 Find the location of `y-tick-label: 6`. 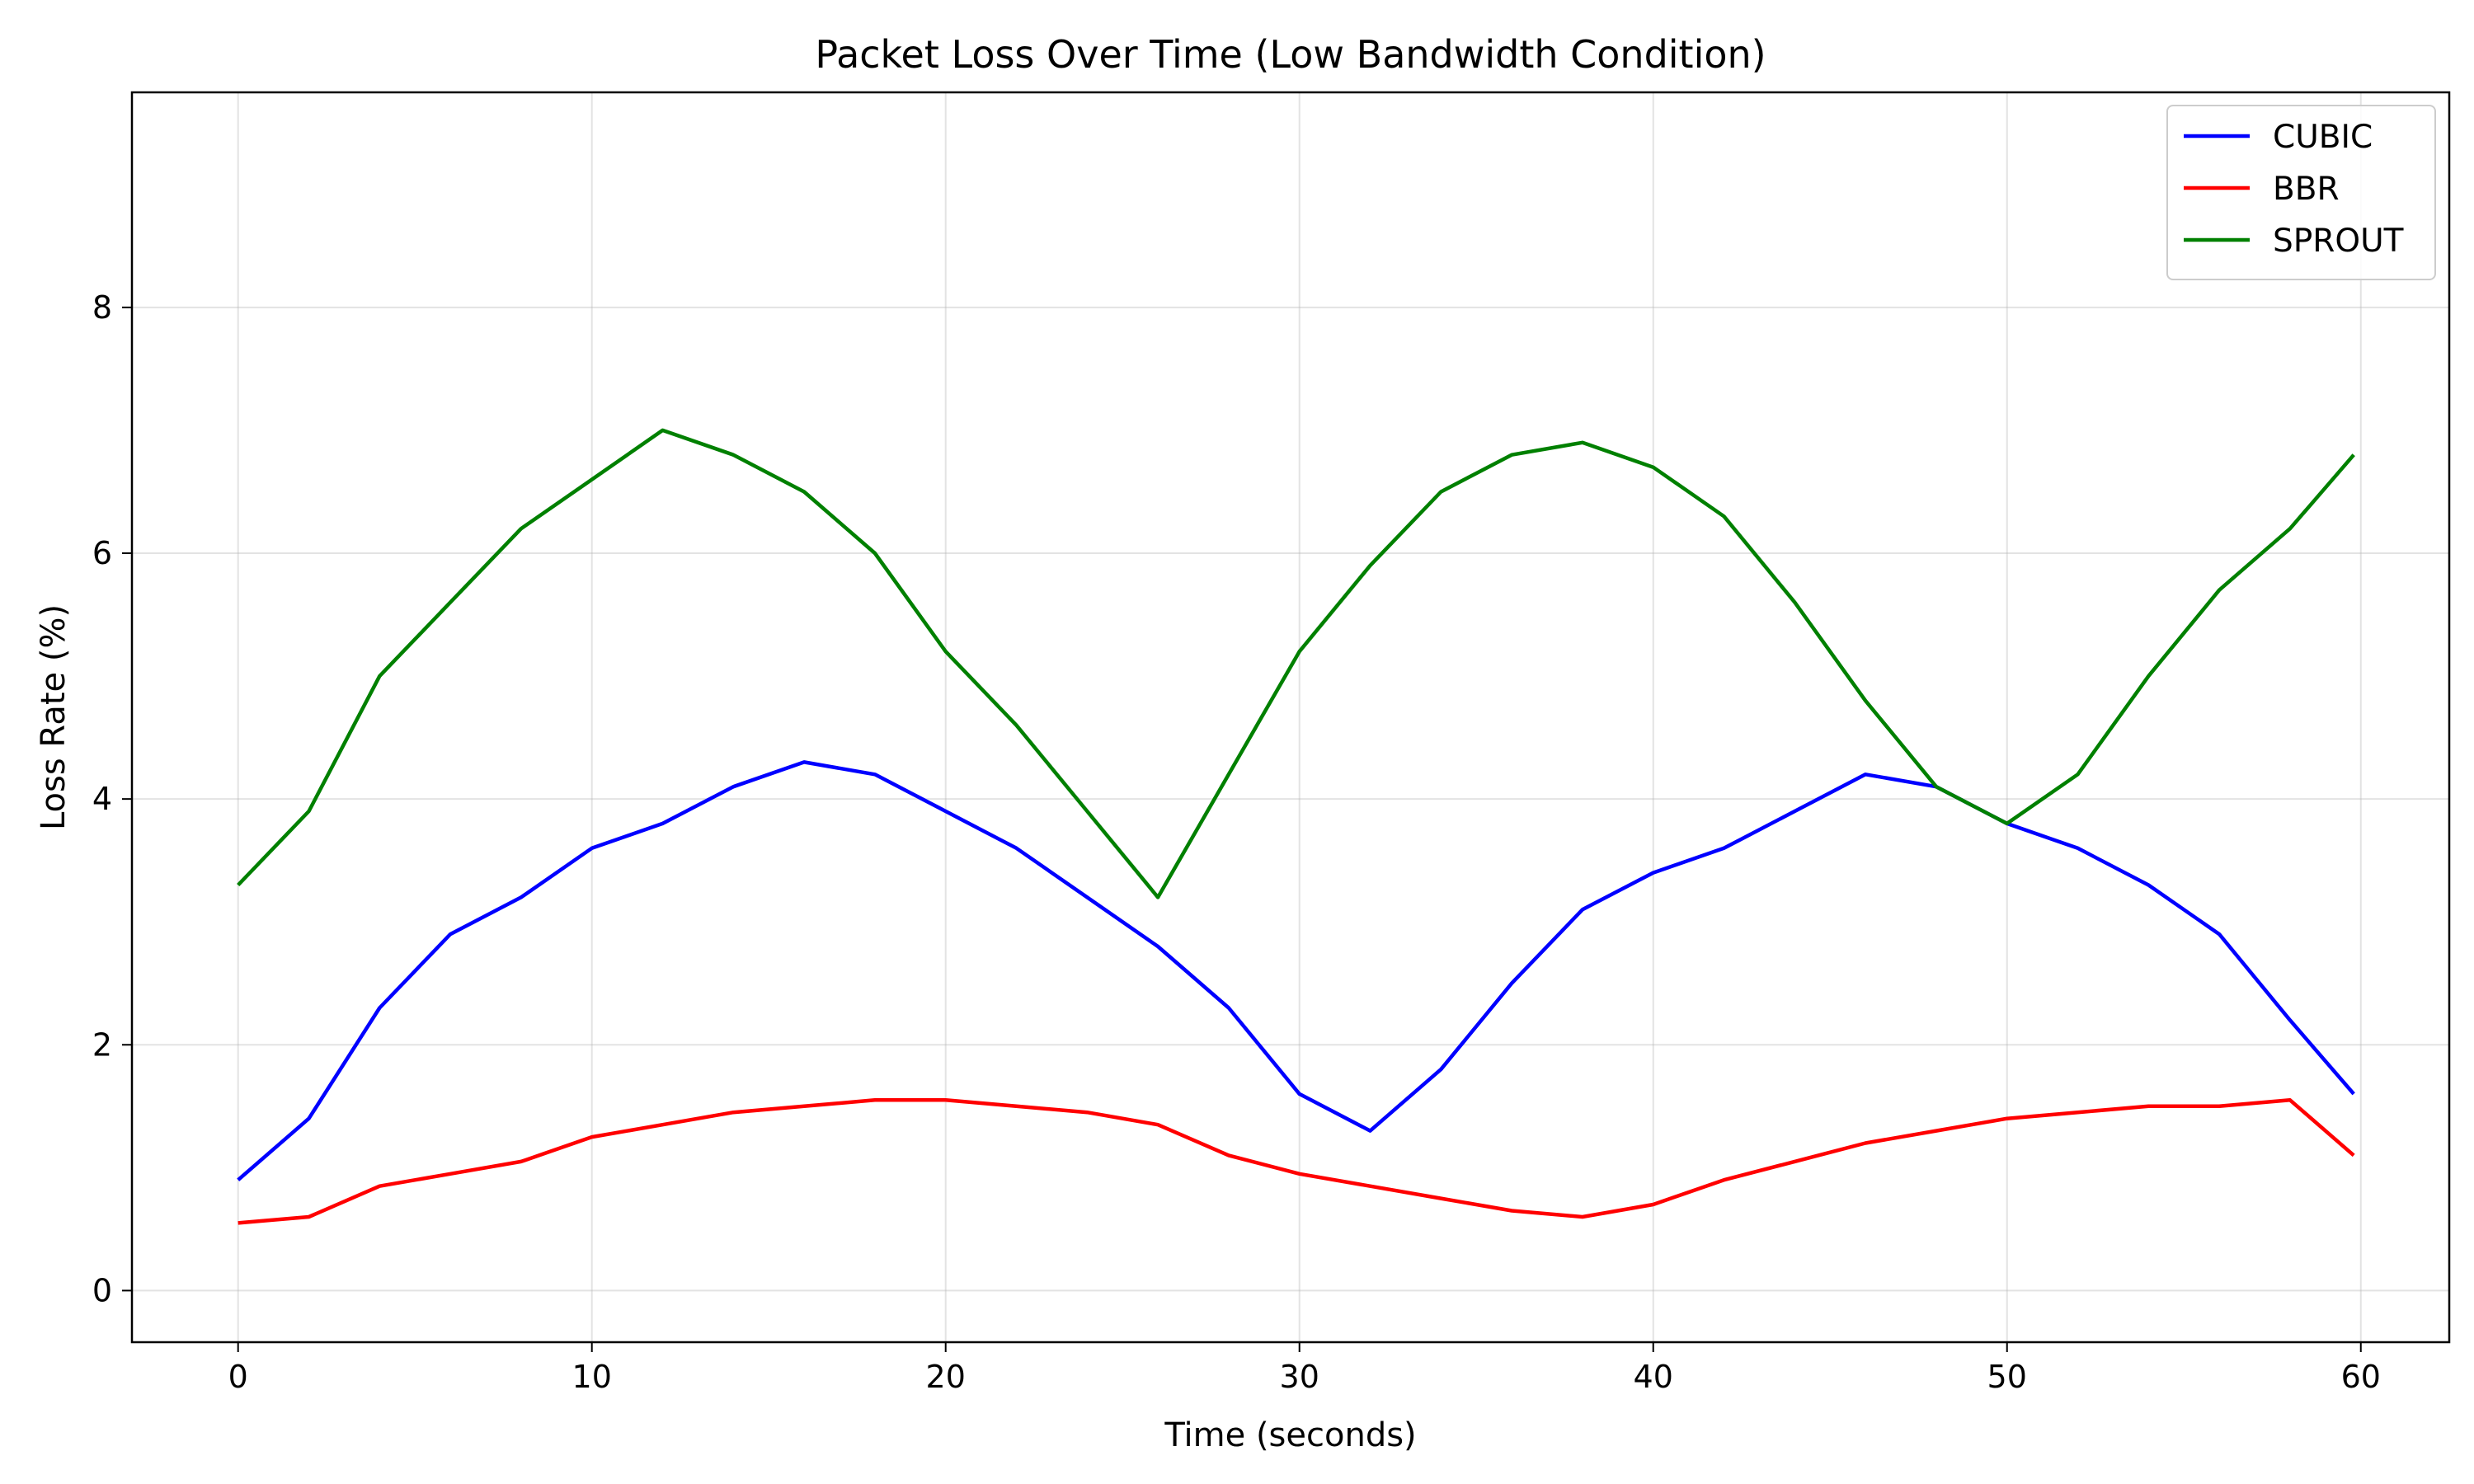

y-tick-label: 6 is located at coordinates (102, 553).